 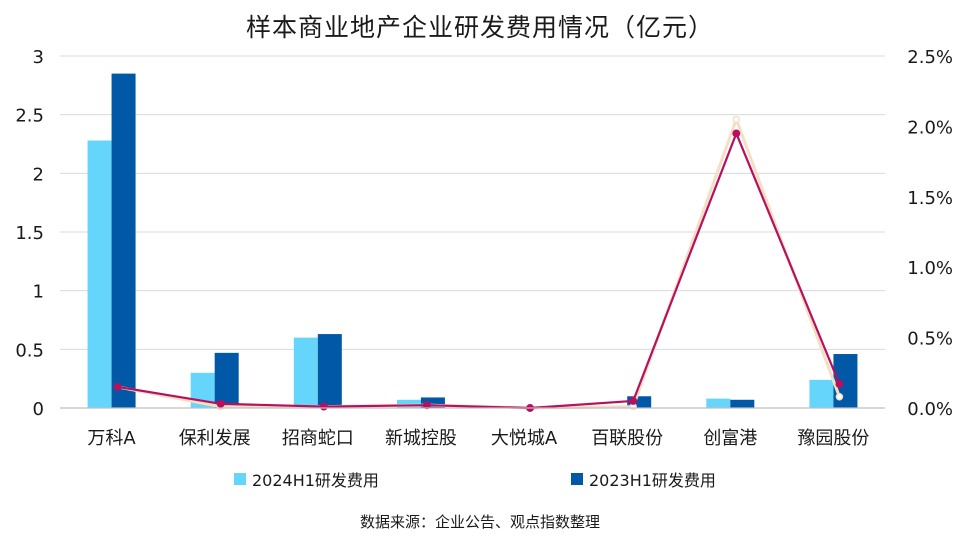 What do you see at coordinates (524, 438) in the screenshot?
I see `x-tick-label: 大悦城A` at bounding box center [524, 438].